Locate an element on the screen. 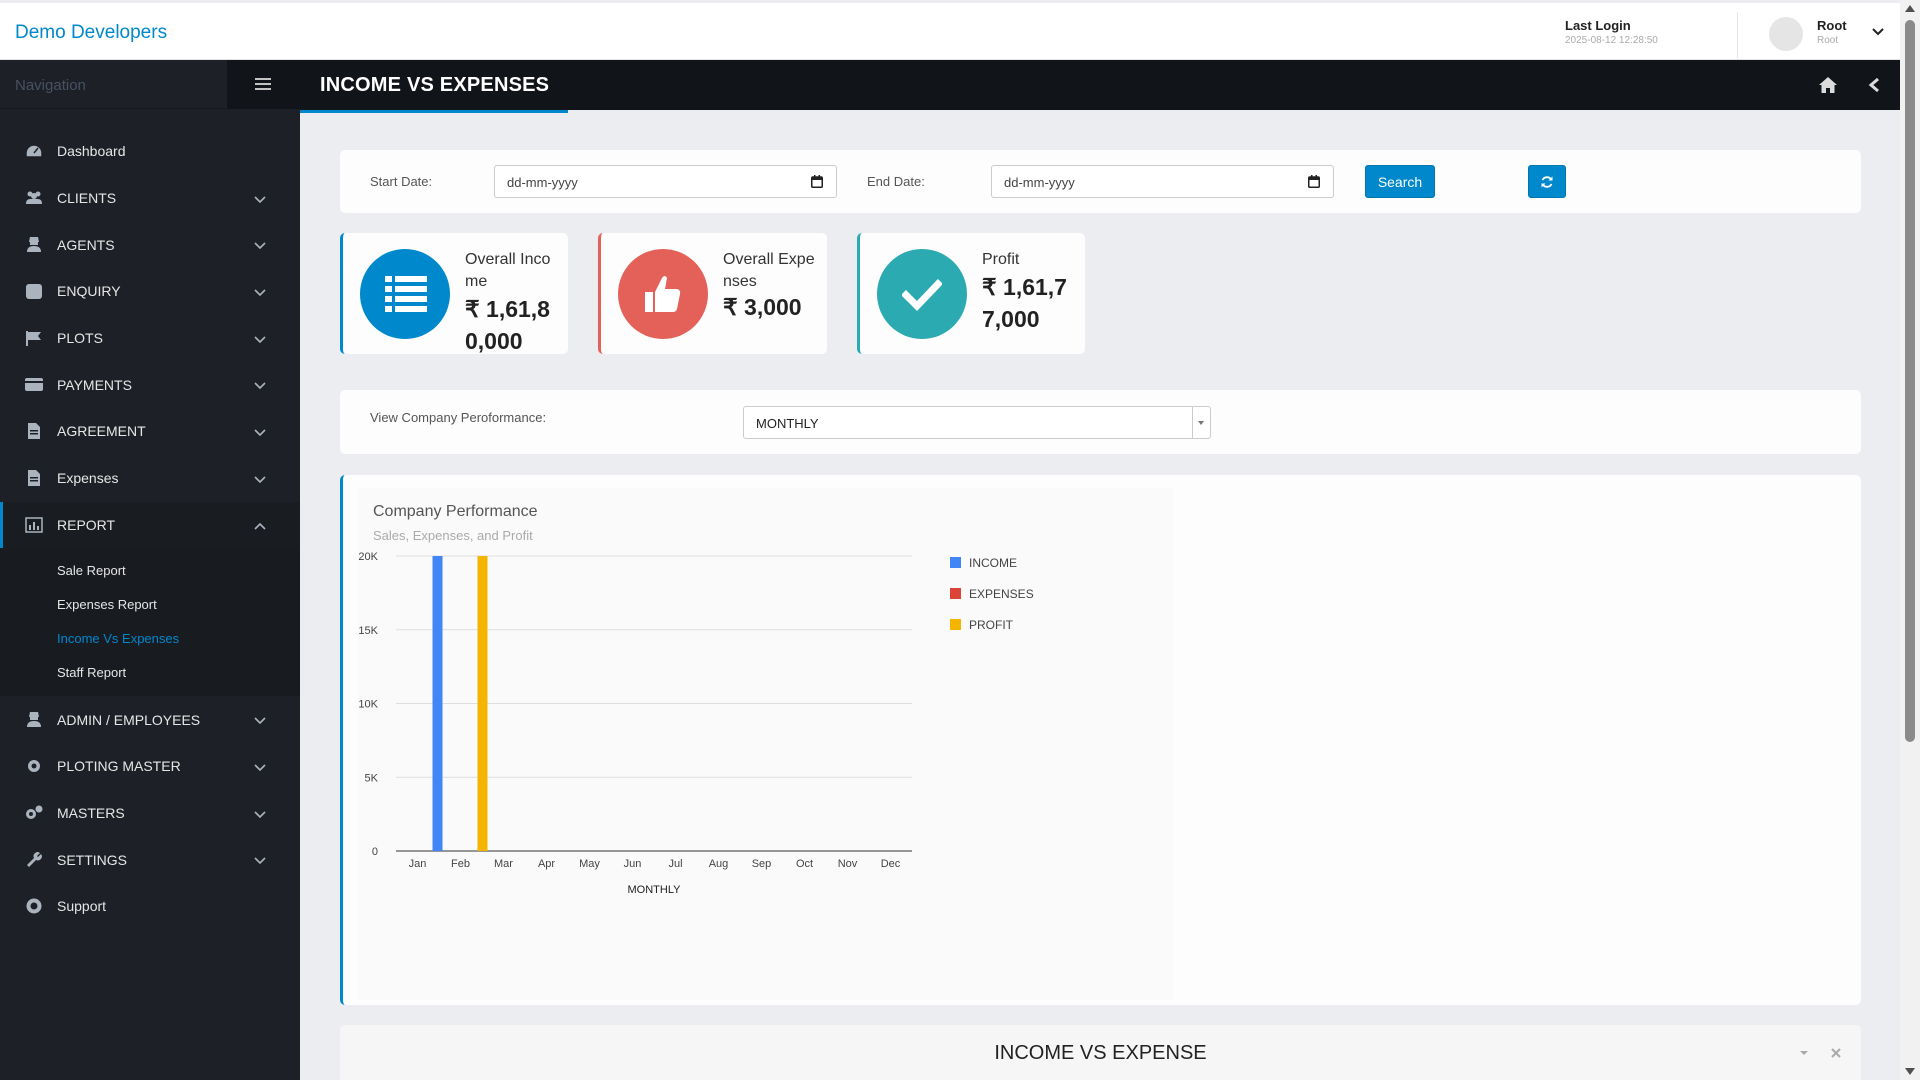 The image size is (1920, 1080). user-role: Root is located at coordinates (1828, 40).